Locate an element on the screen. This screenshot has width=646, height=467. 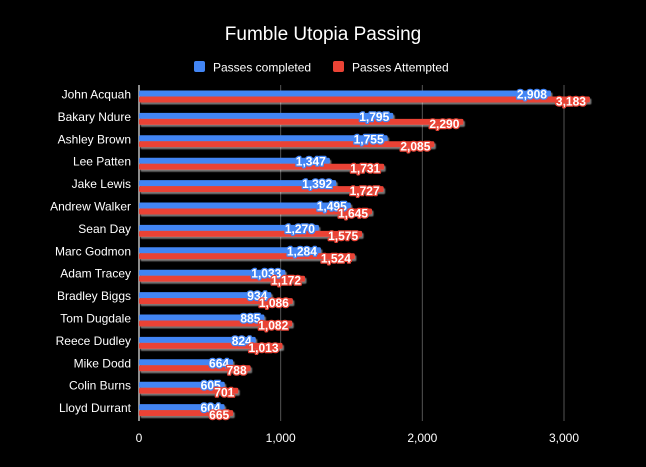
y-category-label: Jake Lewis is located at coordinates (101, 184).